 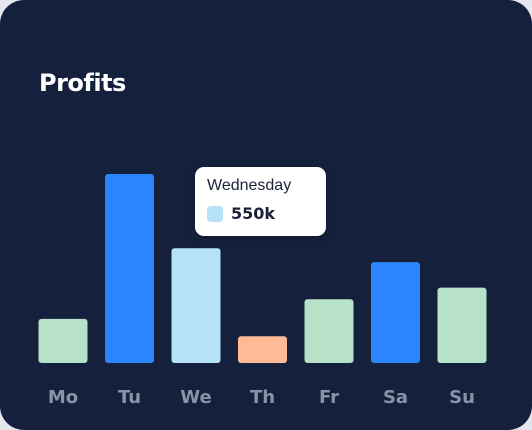 What do you see at coordinates (329, 331) in the screenshot?
I see `bar-fr` at bounding box center [329, 331].